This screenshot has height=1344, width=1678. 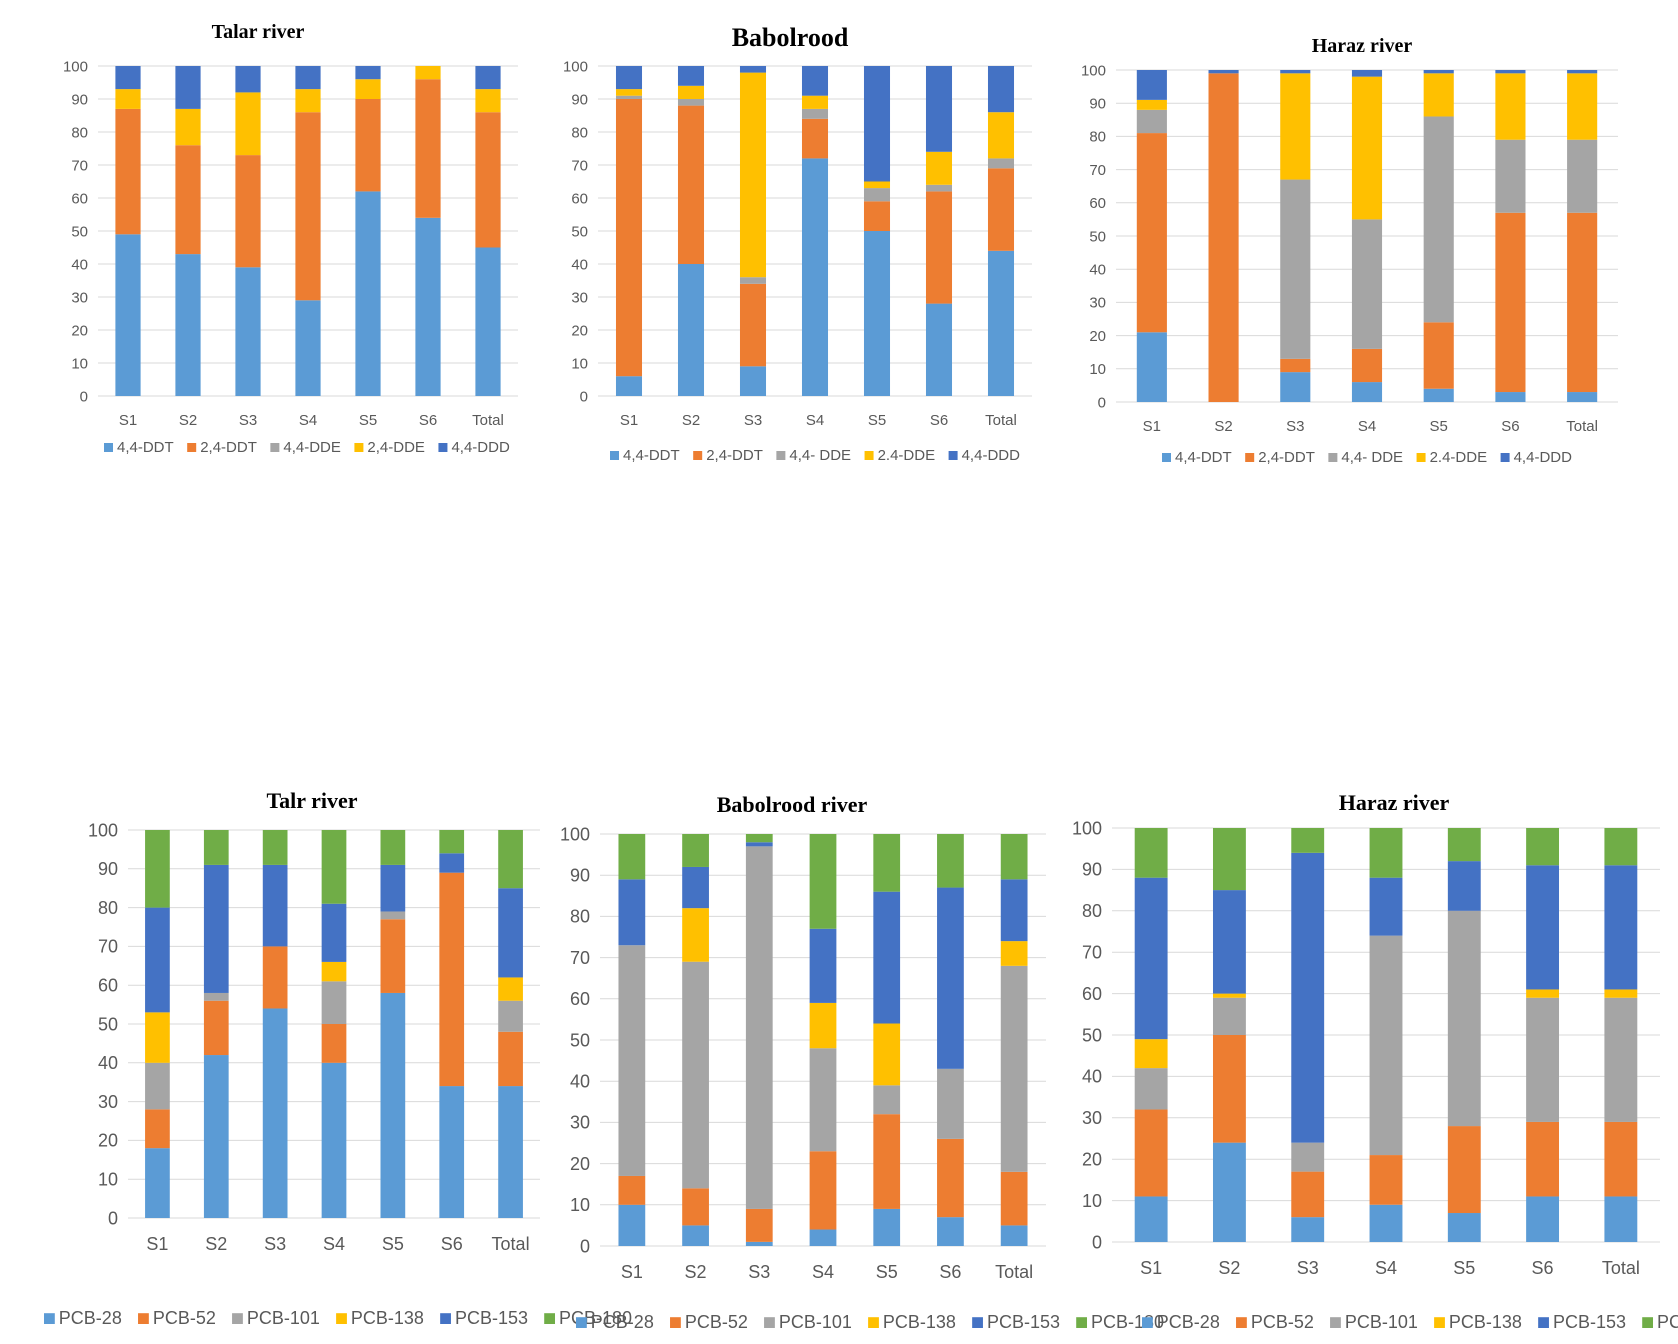 I want to click on bar-segment-4-4-dde-s3, so click(x=753, y=280).